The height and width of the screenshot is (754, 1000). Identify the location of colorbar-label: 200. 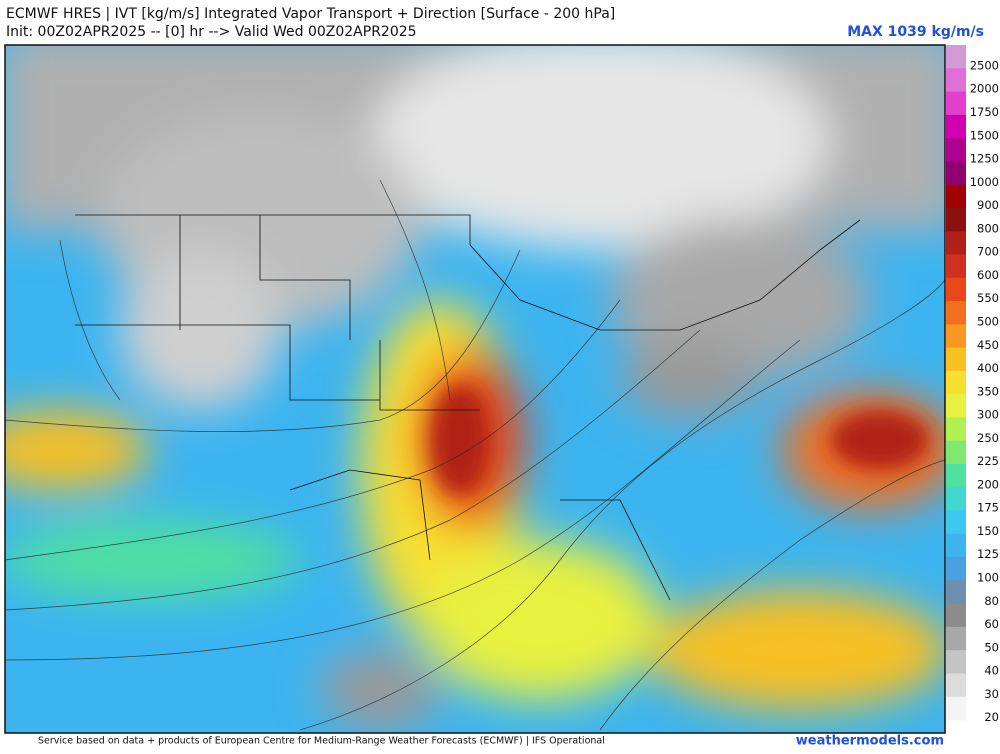
(988, 484).